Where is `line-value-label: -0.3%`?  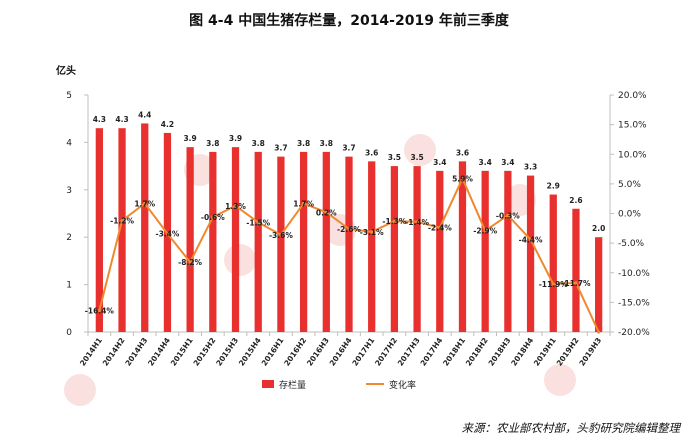 line-value-label: -0.3% is located at coordinates (508, 215).